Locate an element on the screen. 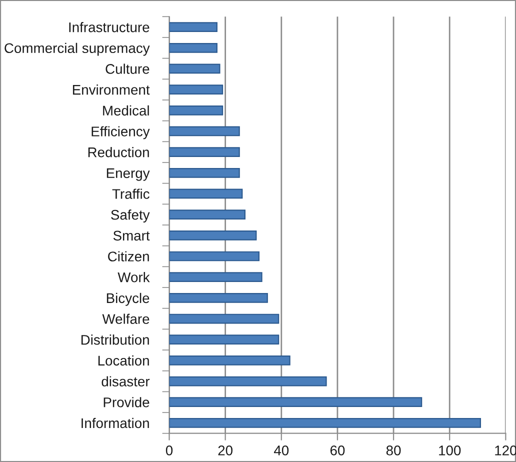 This screenshot has height=462, width=516. y-tick-label: Location is located at coordinates (123, 360).